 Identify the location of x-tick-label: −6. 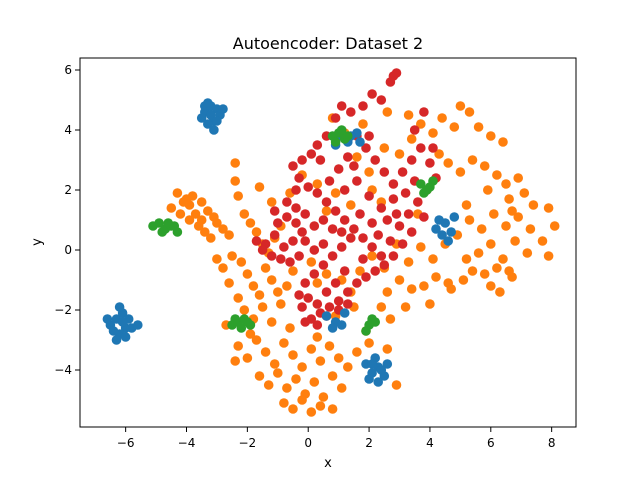
(126, 443).